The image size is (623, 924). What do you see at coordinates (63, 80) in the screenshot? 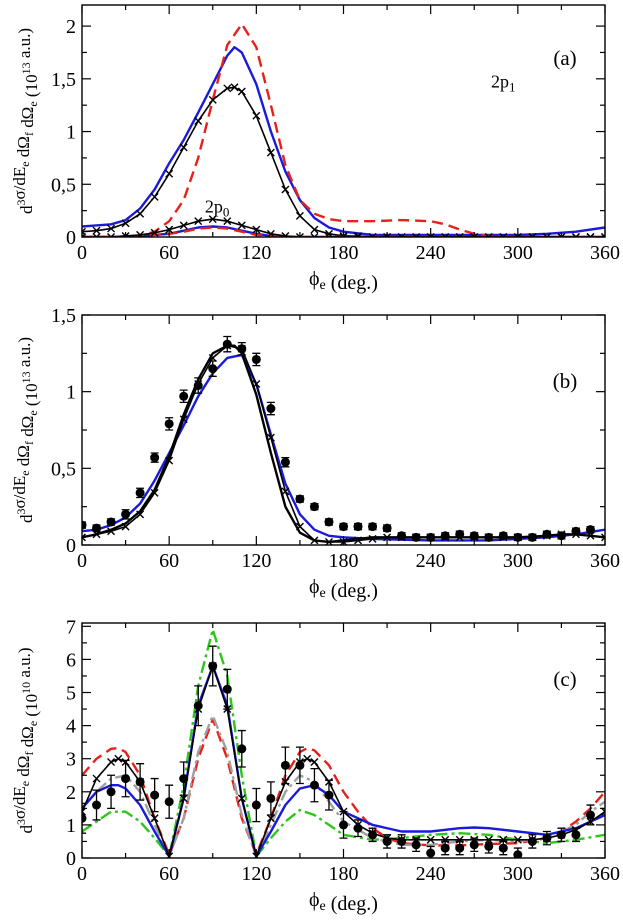
I see `y-tick-label: 1,5` at bounding box center [63, 80].